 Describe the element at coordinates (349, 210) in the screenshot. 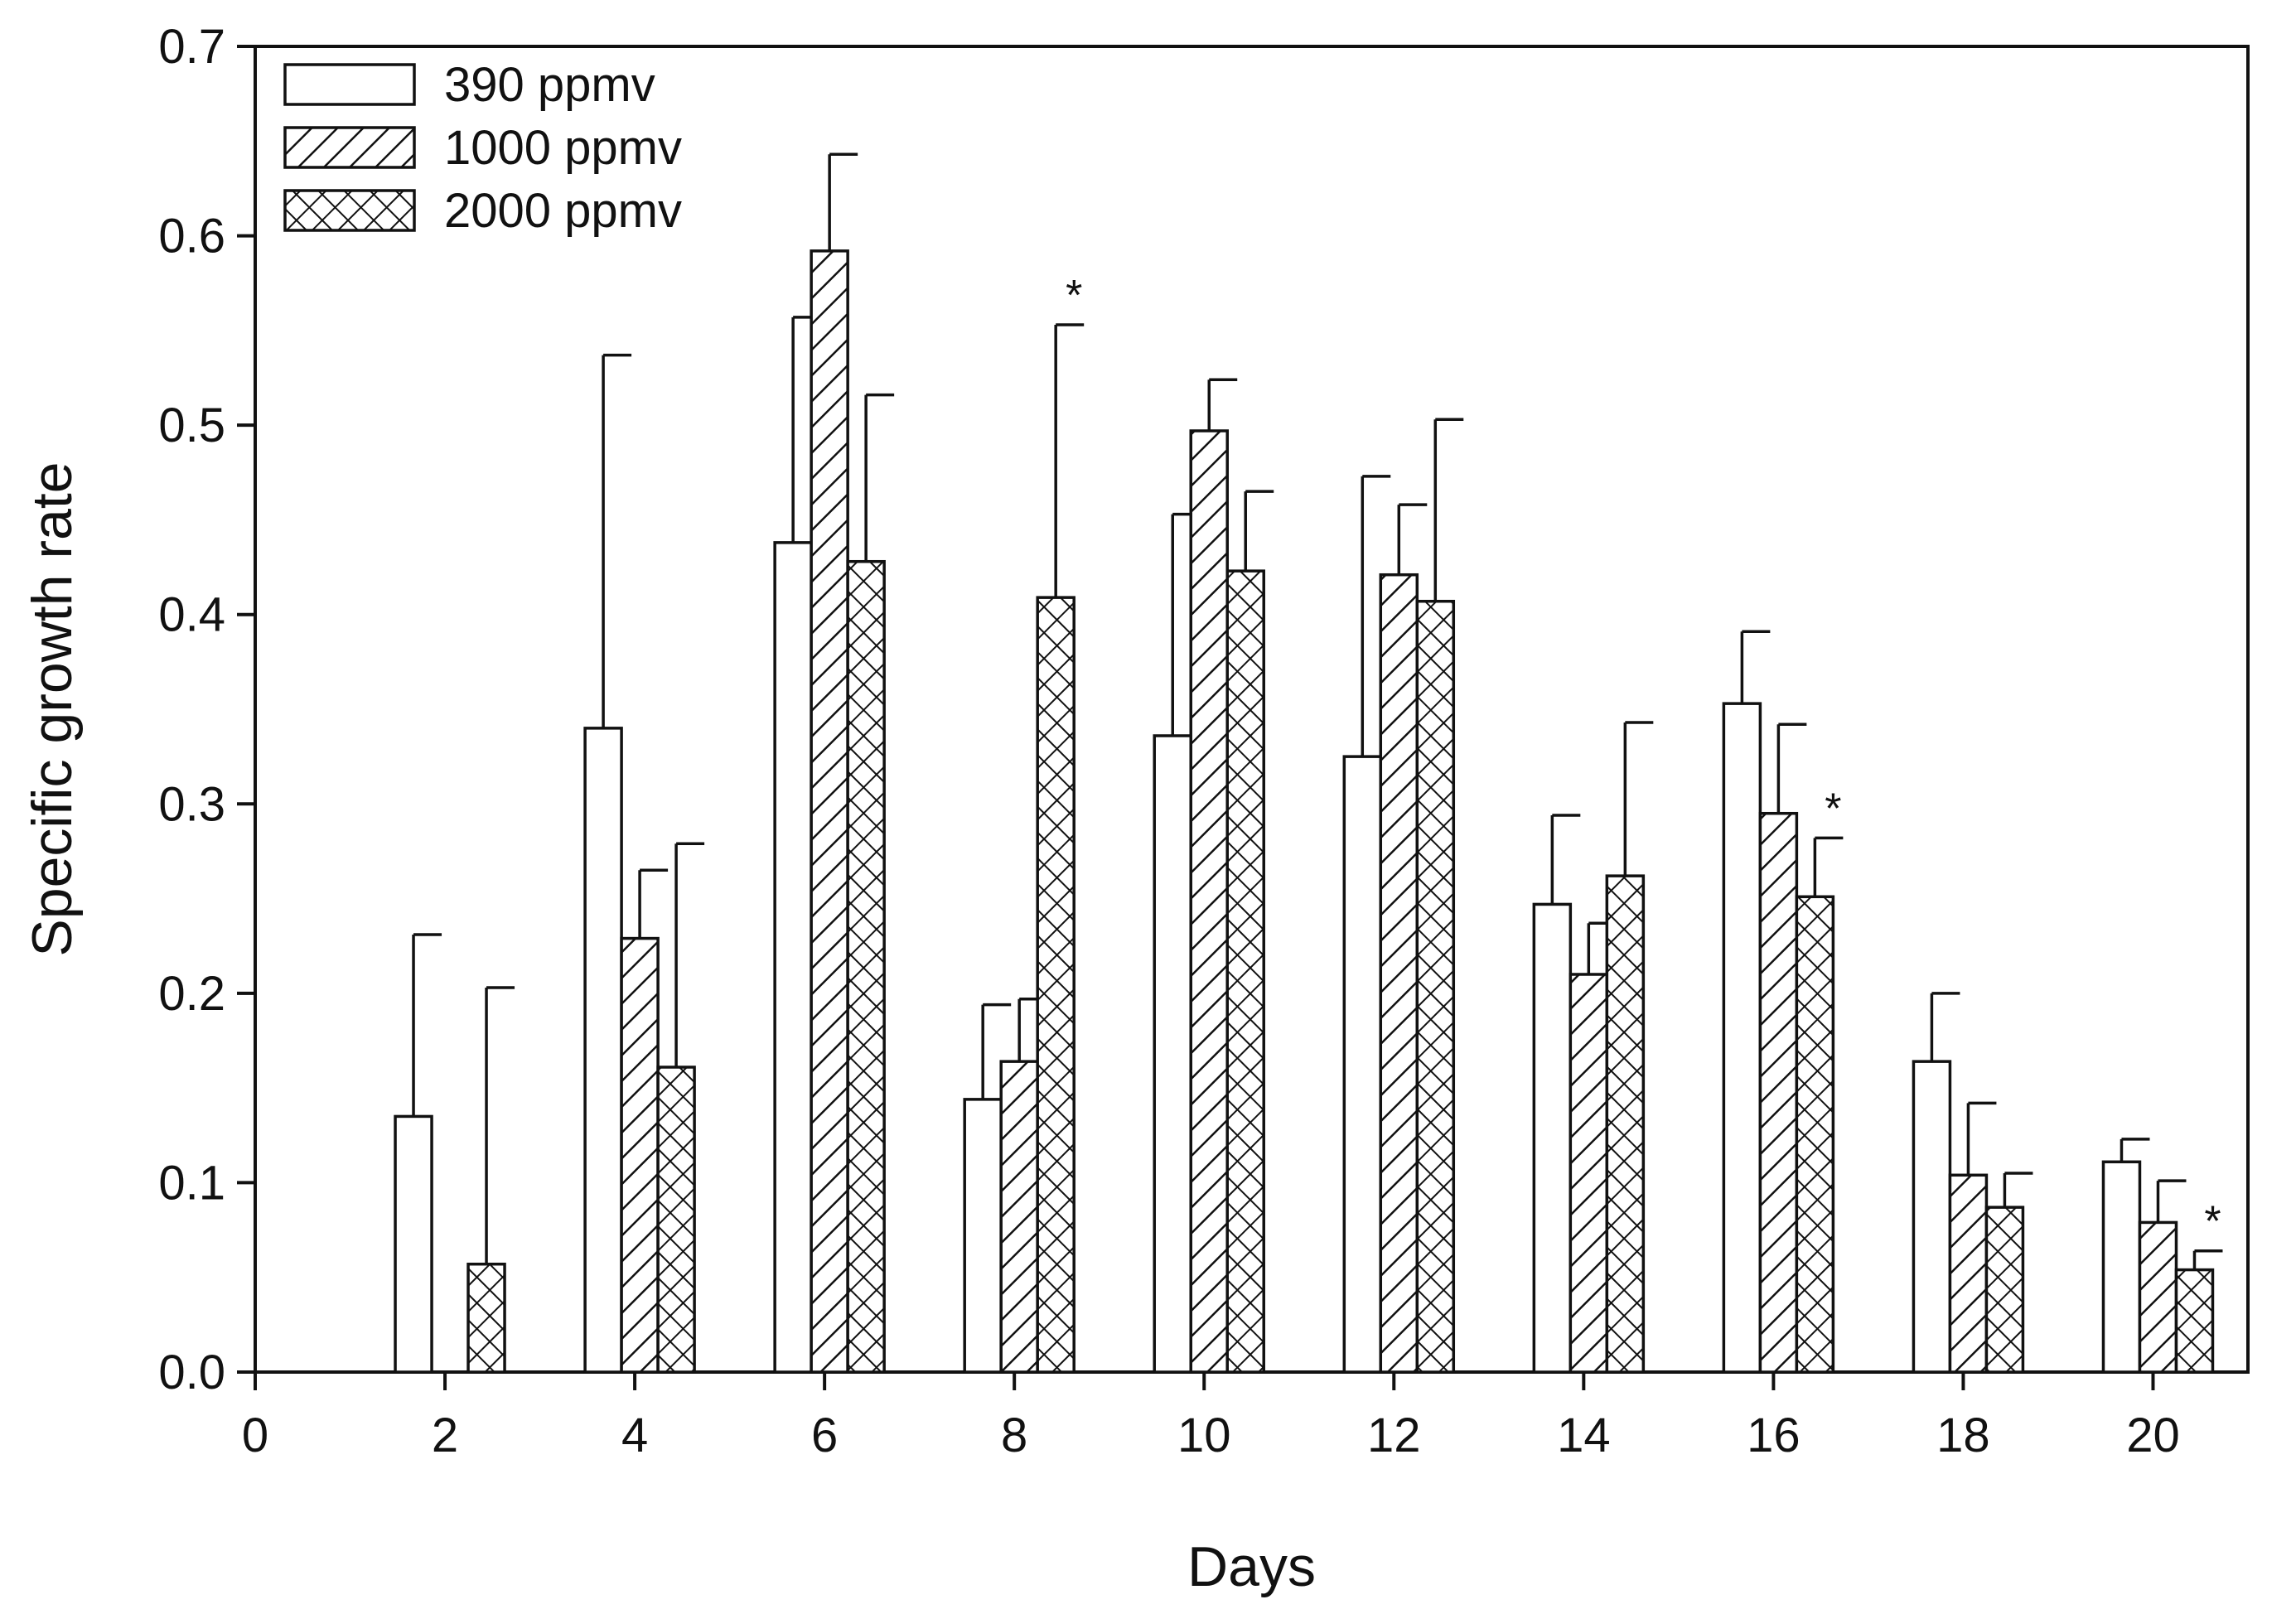

I see `legend-swatch-crosshatched` at that location.